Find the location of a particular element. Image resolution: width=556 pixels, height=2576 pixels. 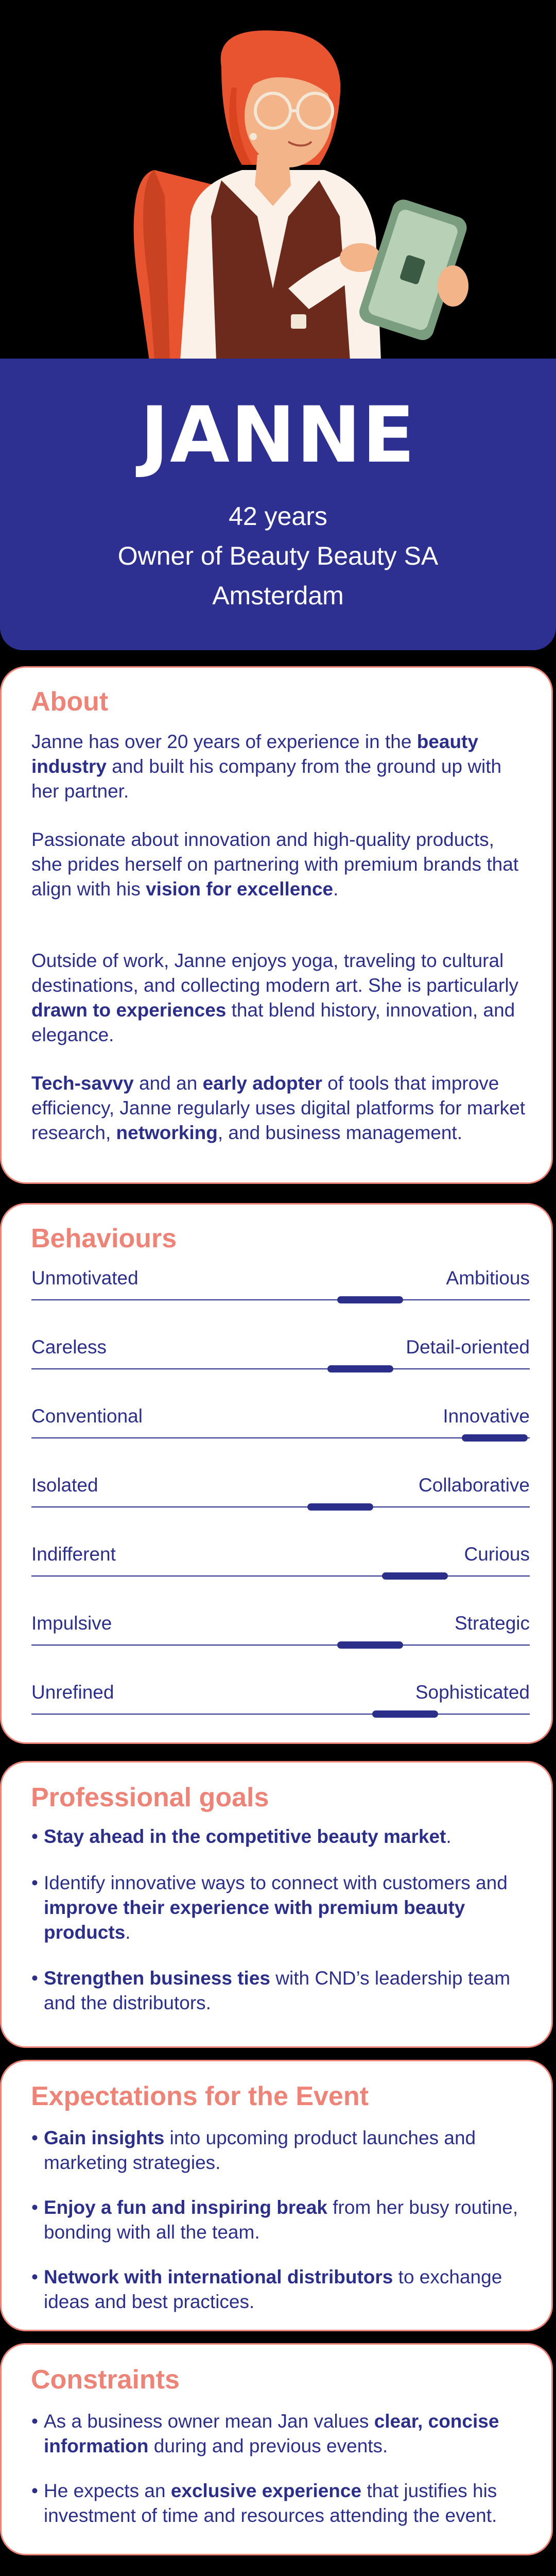

behaviour-left-label: Unrefined is located at coordinates (72, 1692).